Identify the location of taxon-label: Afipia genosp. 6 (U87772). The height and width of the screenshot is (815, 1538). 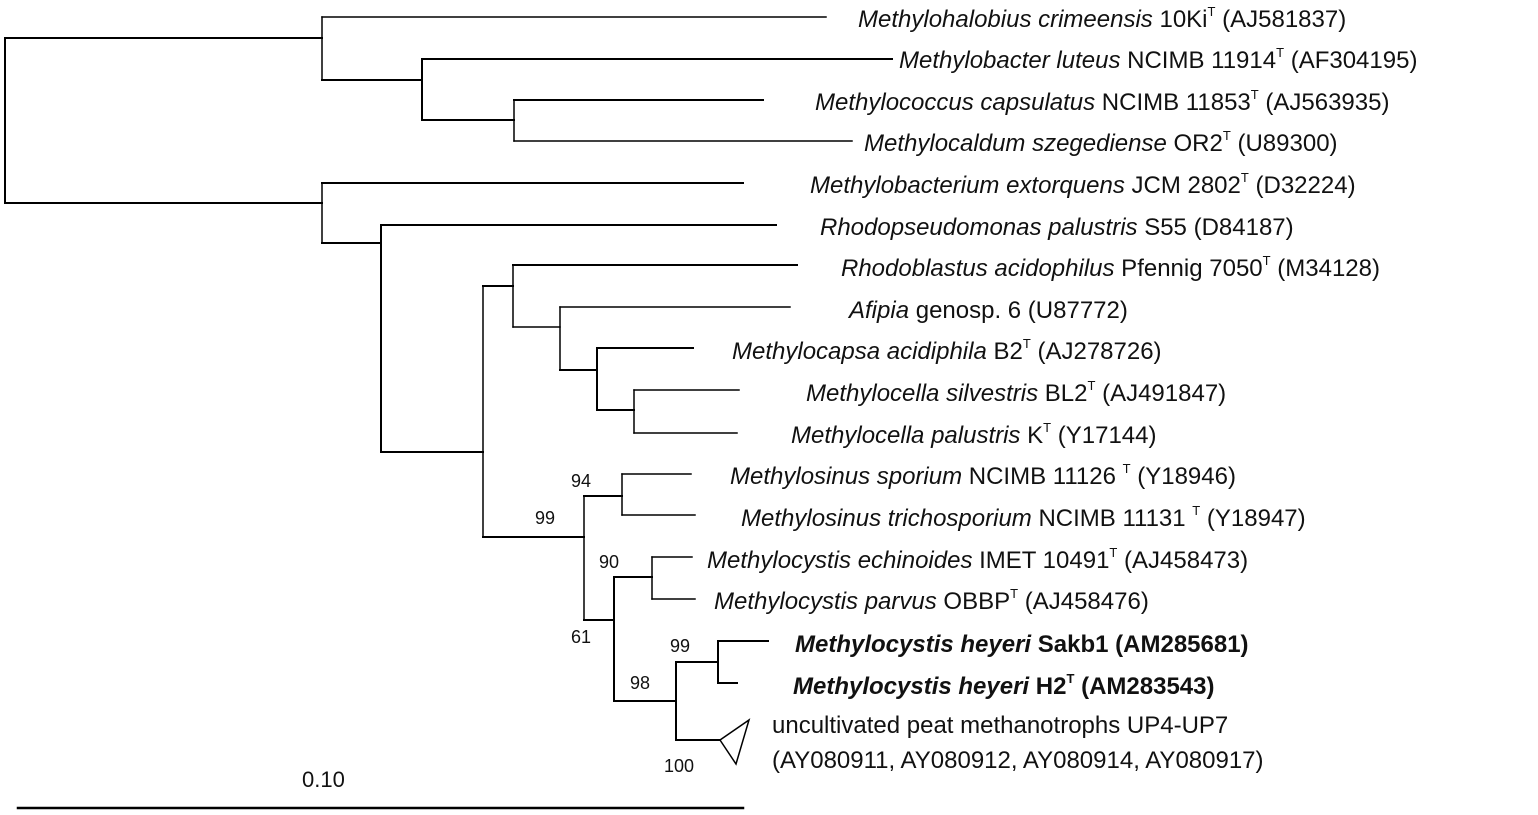
(987, 310).